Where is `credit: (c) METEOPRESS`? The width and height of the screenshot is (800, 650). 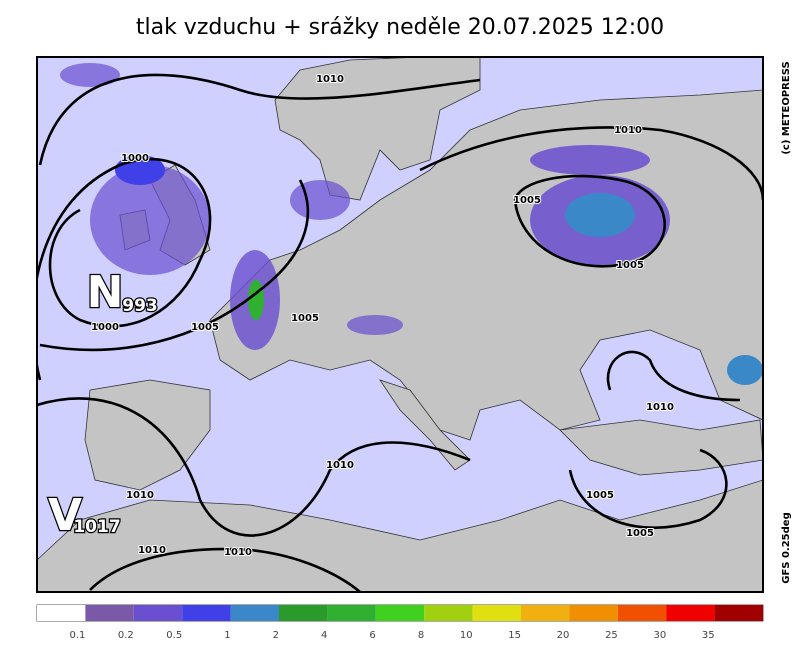
credit: (c) METEOPRESS is located at coordinates (786, 107).